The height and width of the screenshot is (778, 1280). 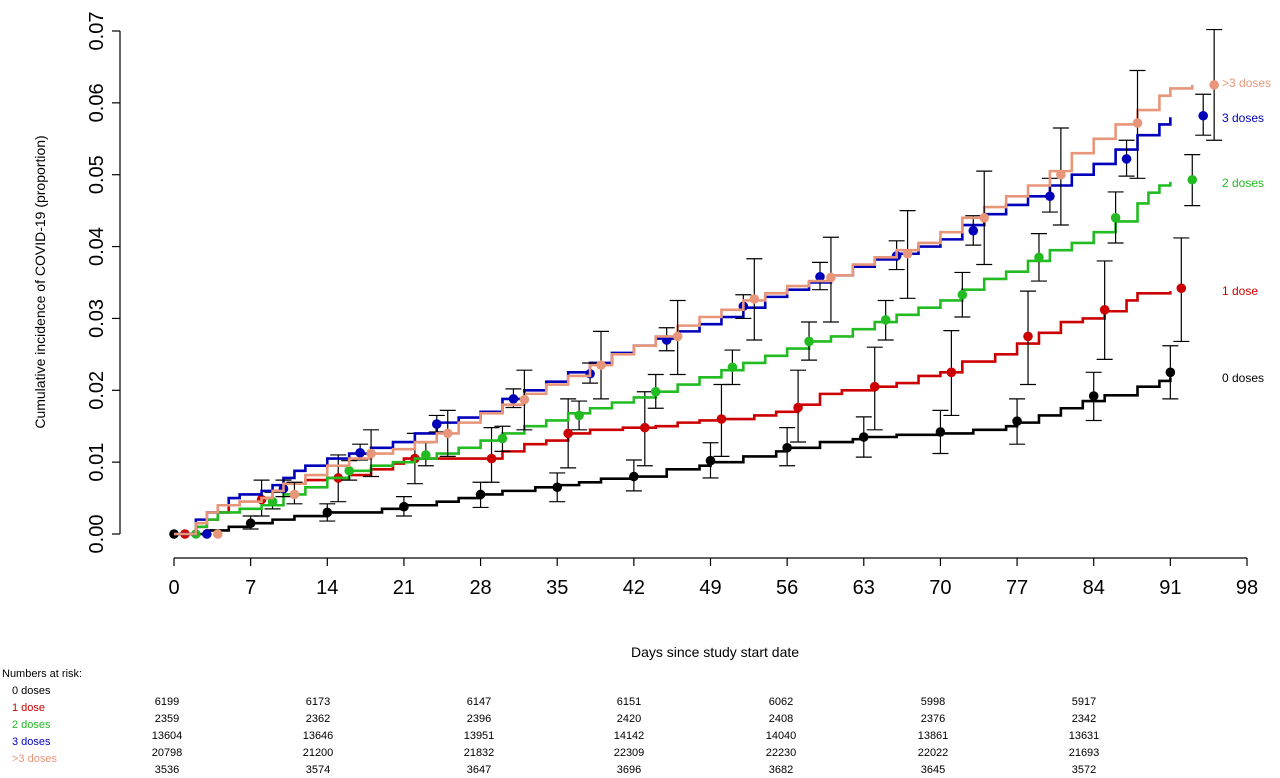 What do you see at coordinates (167, 753) in the screenshot?
I see `risk-cell: 20798` at bounding box center [167, 753].